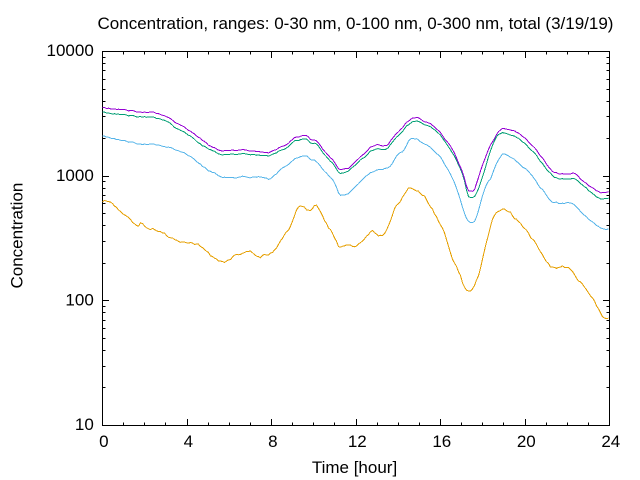  I want to click on svg-text: 10000, so click(70, 50).